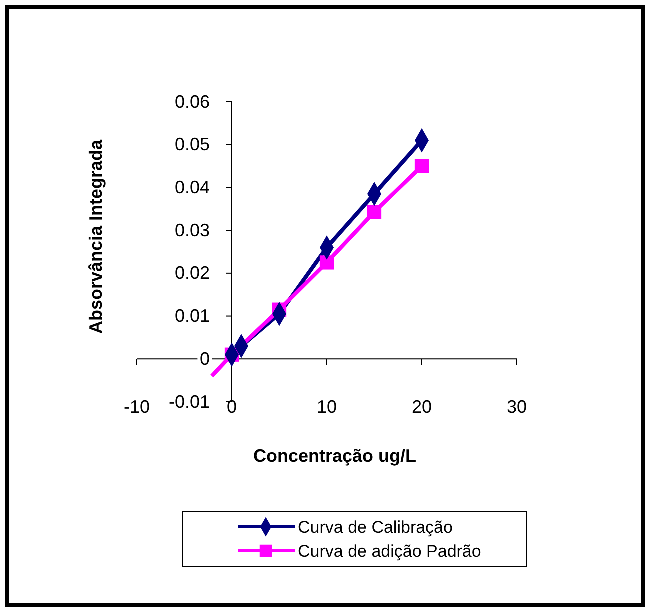 Image resolution: width=652 pixels, height=614 pixels. I want to click on y-tick-label: -0.01, so click(189, 402).